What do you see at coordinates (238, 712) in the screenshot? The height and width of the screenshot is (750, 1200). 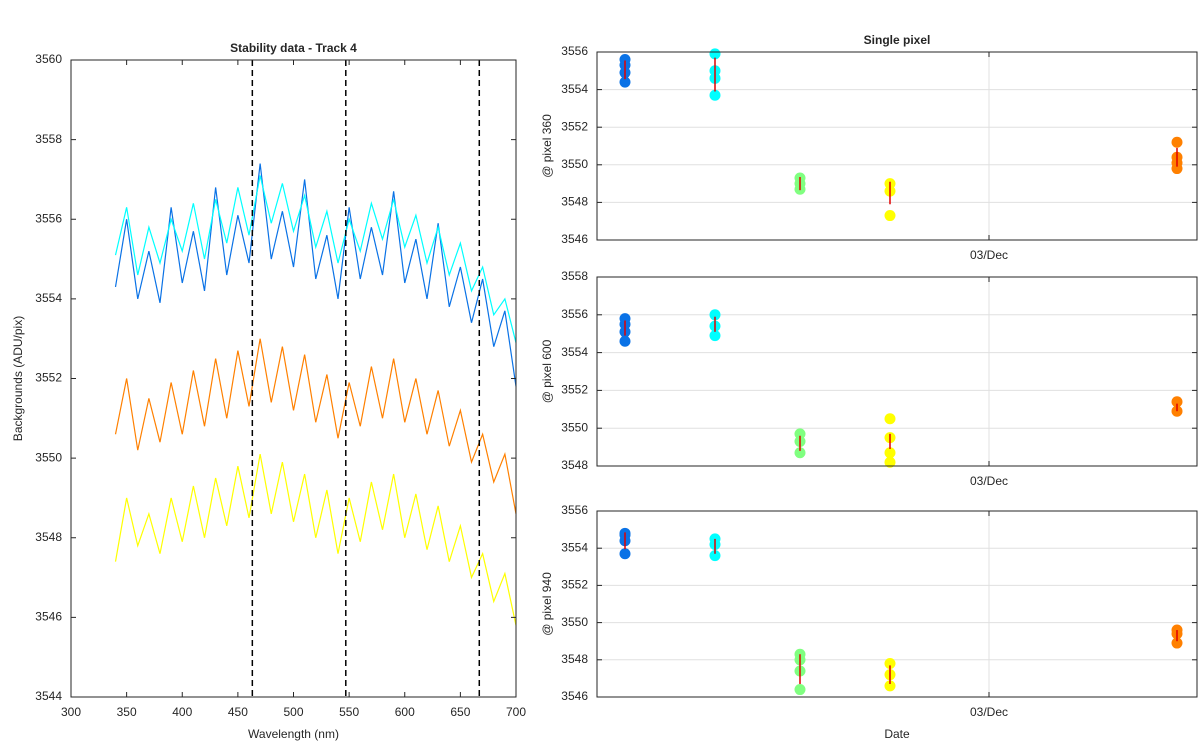 I see `x-tick-label: 450` at bounding box center [238, 712].